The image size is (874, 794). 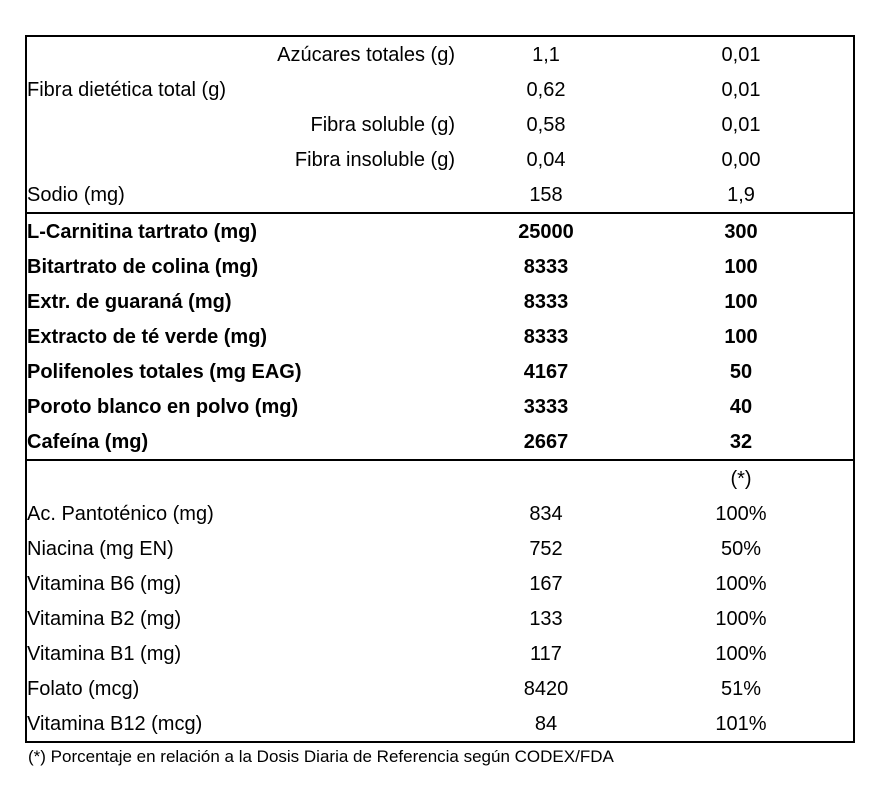 I want to click on value-col1-cell: 158, so click(x=546, y=194).